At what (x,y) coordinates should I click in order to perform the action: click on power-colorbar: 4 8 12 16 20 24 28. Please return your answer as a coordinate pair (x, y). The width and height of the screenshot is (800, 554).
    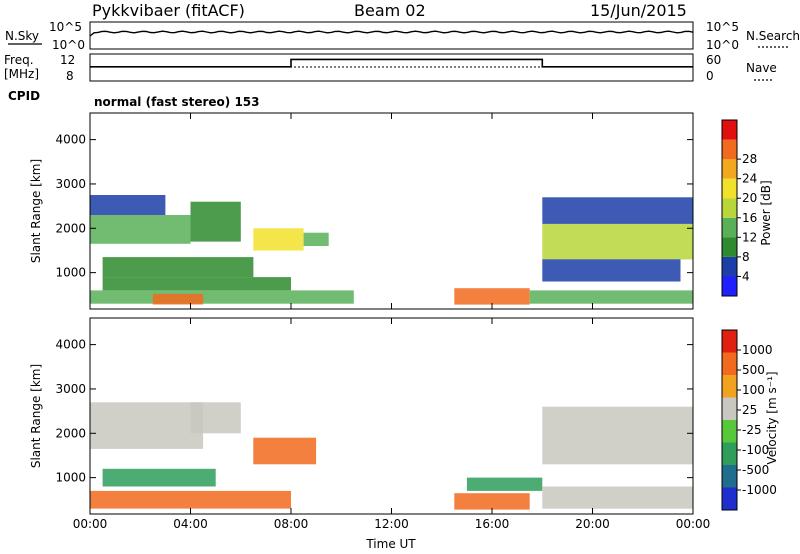
    Looking at the image, I should click on (739, 208).